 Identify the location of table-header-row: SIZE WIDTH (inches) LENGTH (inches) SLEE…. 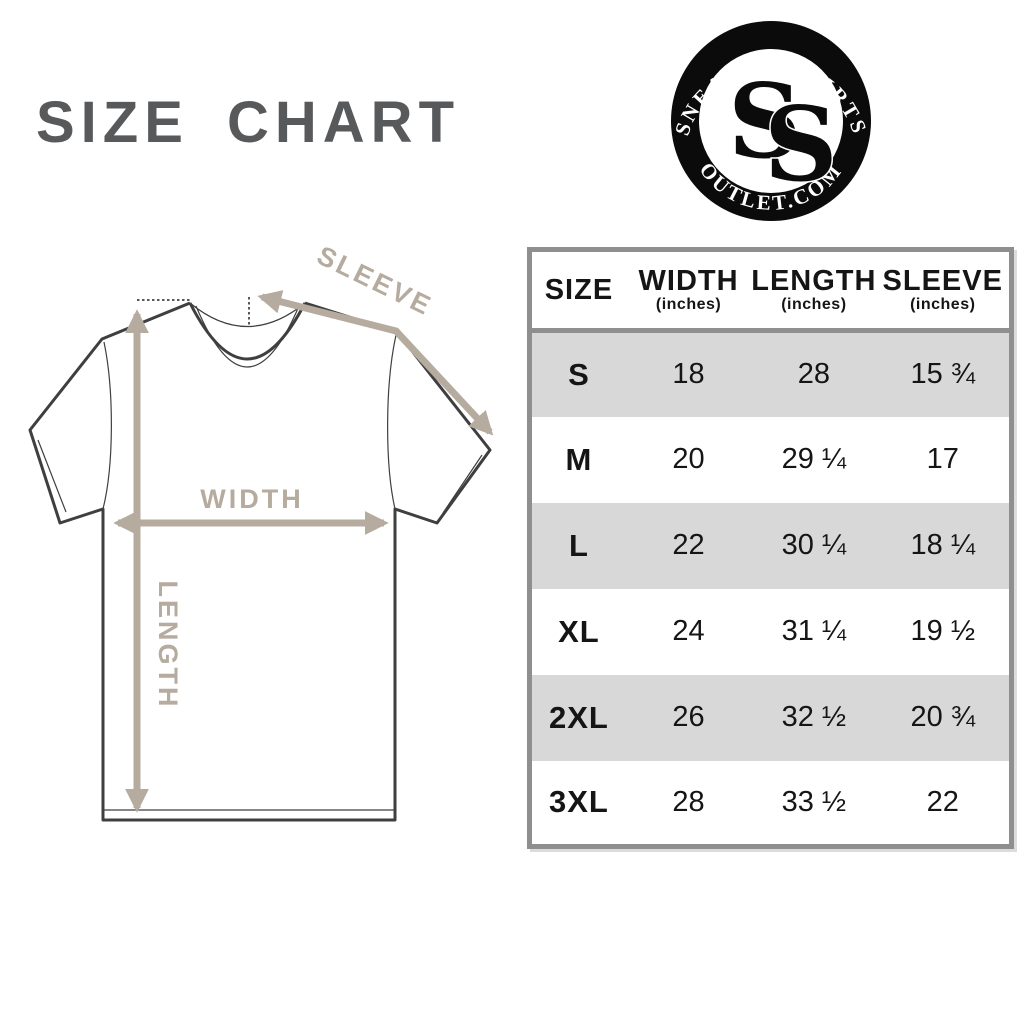
(770, 291).